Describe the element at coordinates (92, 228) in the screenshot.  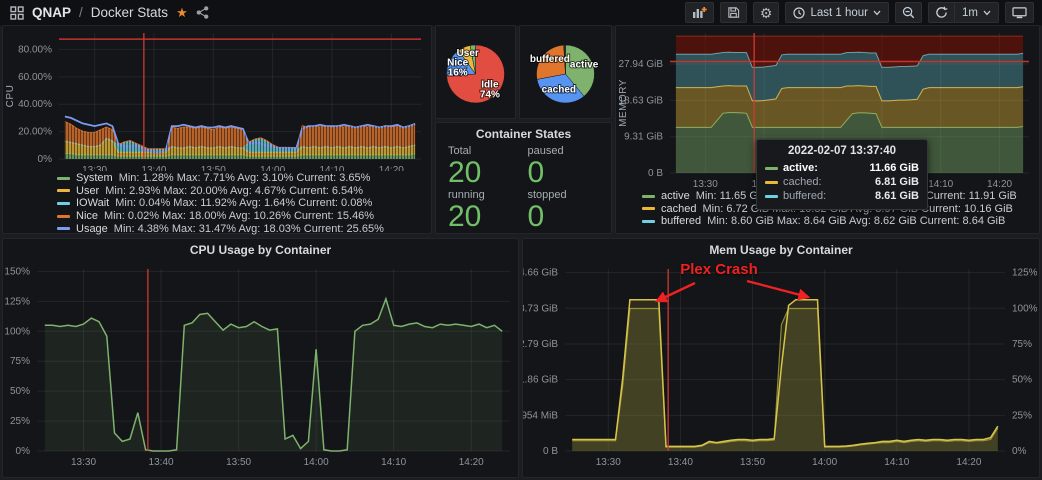
I see `legend-series-name: Usage` at that location.